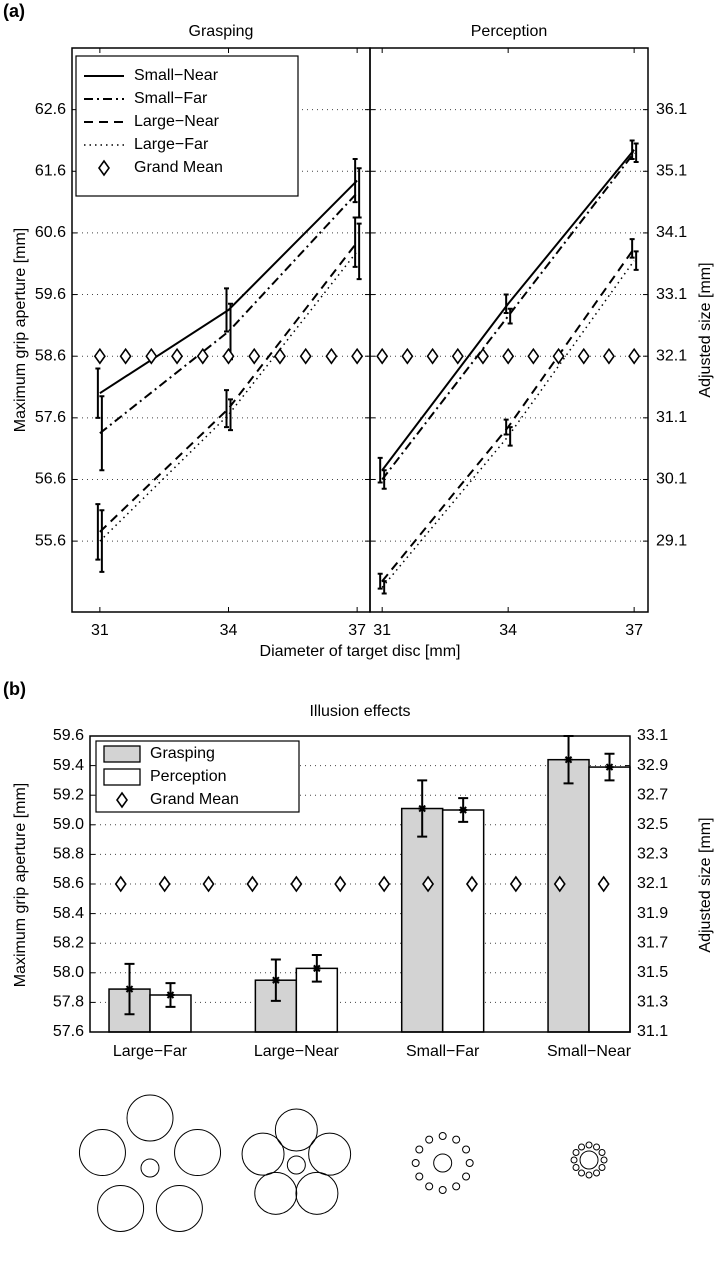 The image size is (724, 1271). Describe the element at coordinates (50, 417) in the screenshot. I see `y-tick-label: 57.6` at that location.